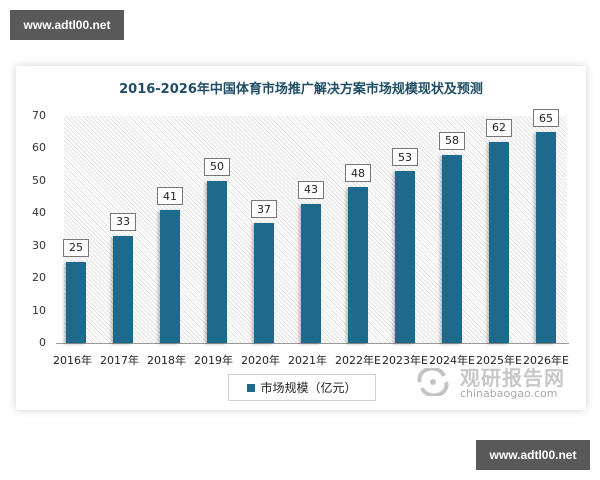 This screenshot has height=480, width=600. What do you see at coordinates (39, 180) in the screenshot?
I see `y-tick-label: 50` at bounding box center [39, 180].